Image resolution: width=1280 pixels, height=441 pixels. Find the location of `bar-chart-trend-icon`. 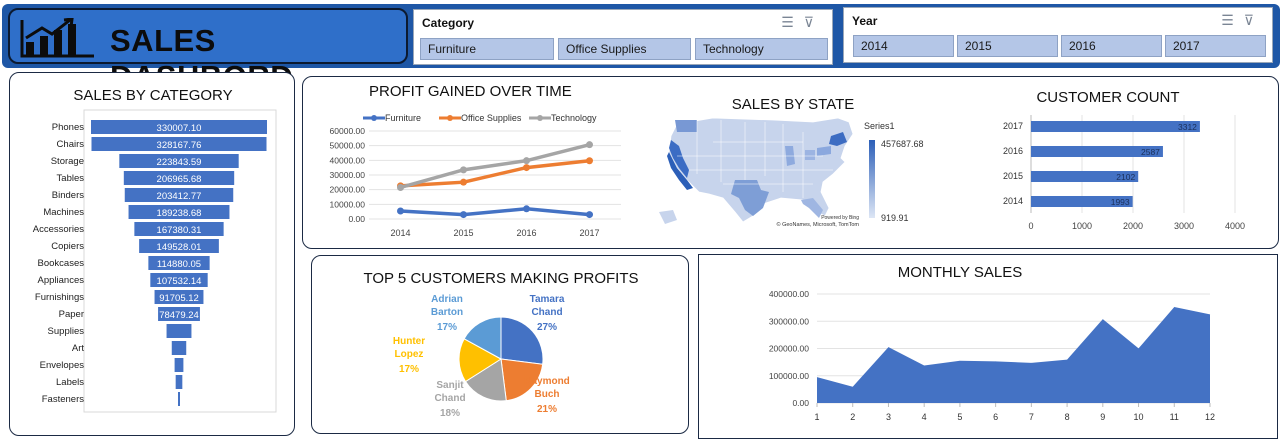

bar-chart-trend-icon is located at coordinates (57, 38).